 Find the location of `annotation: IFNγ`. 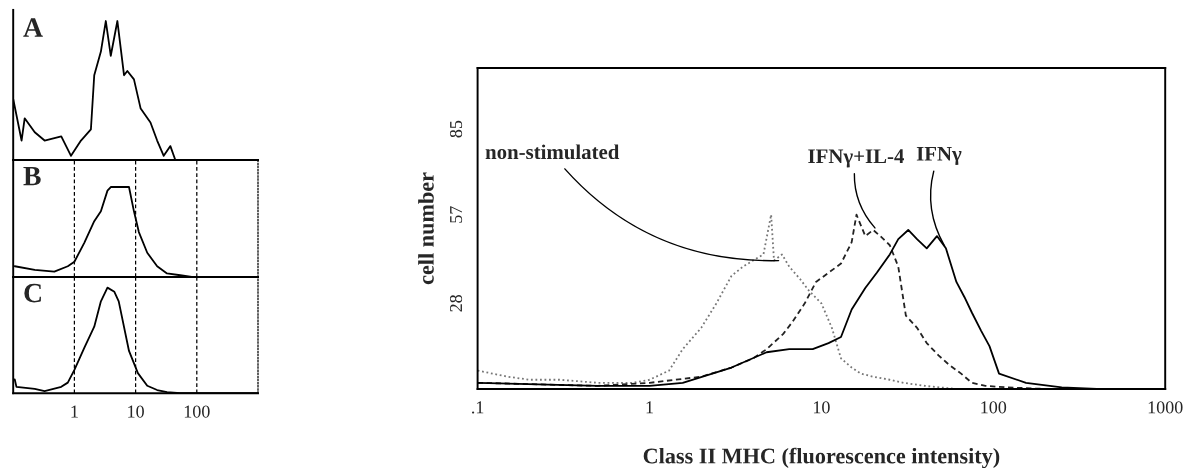

annotation: IFNγ is located at coordinates (939, 155).